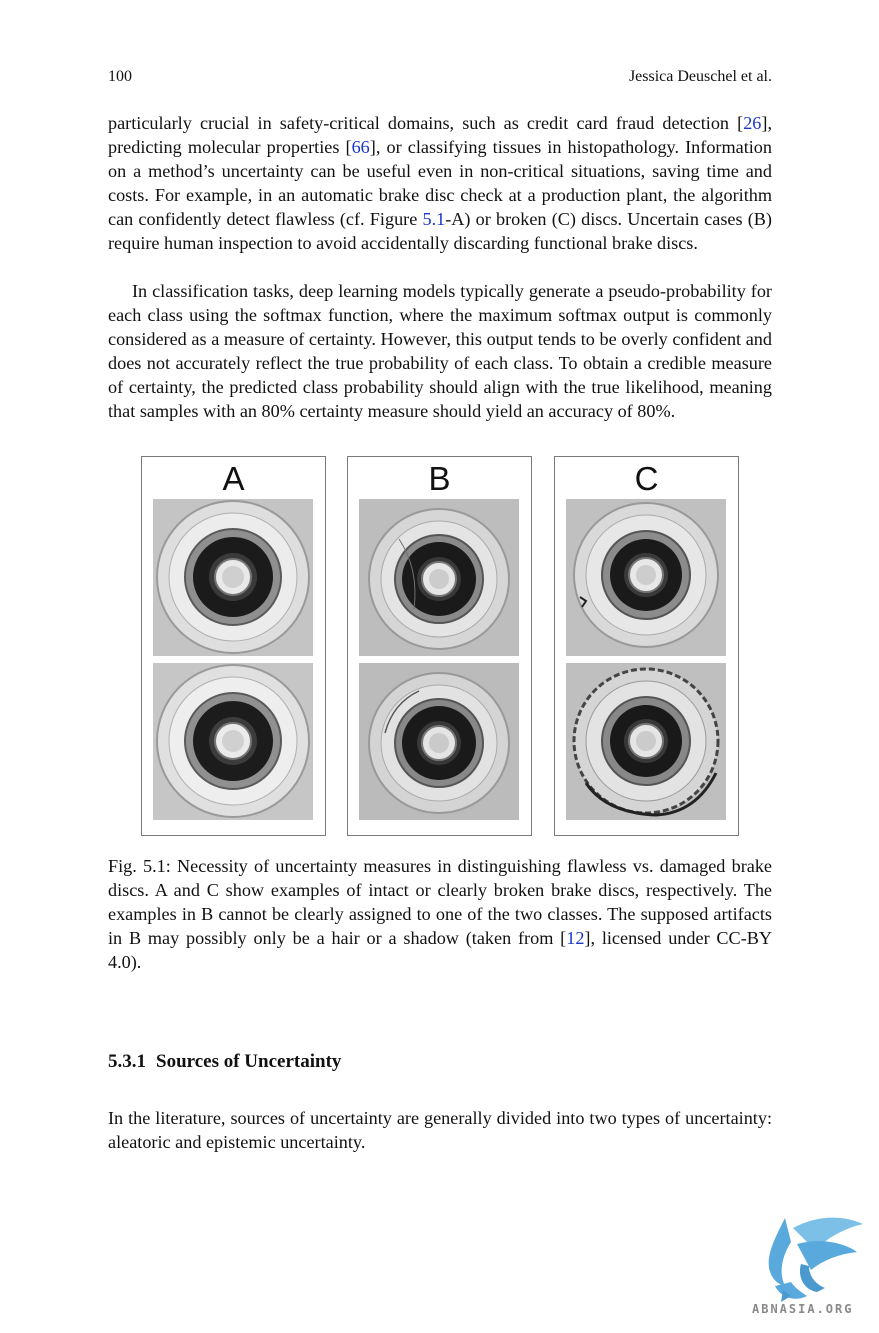 The width and height of the screenshot is (879, 1333). Describe the element at coordinates (815, 1259) in the screenshot. I see `watermark-logo-icon` at that location.